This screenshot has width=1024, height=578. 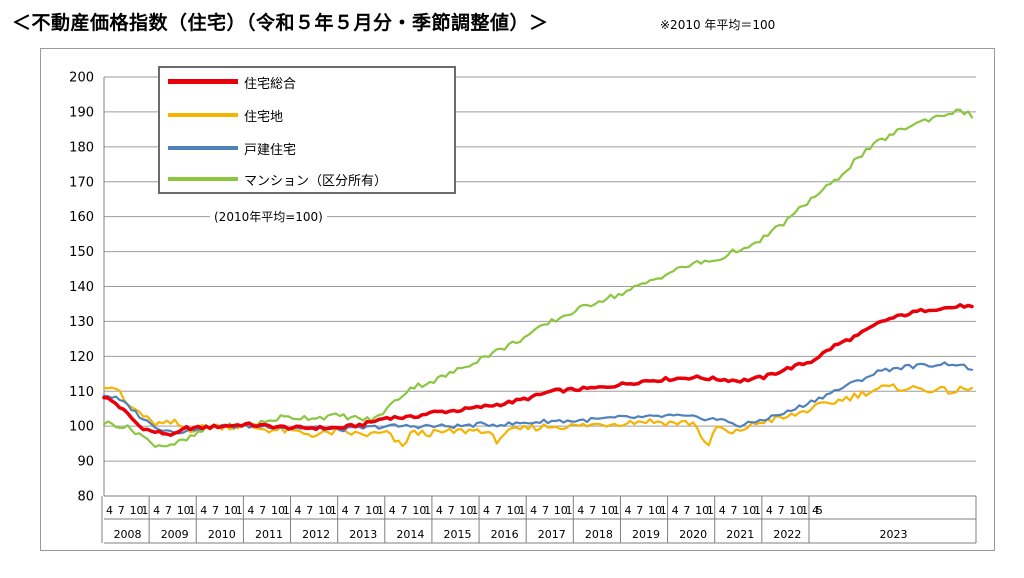 I want to click on legend-label: マンション（区分所有）, so click(x=316, y=181).